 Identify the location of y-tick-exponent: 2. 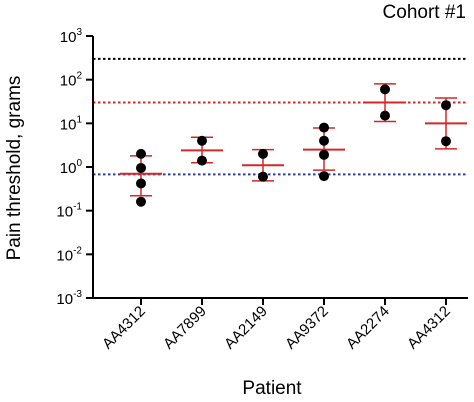
(79, 76).